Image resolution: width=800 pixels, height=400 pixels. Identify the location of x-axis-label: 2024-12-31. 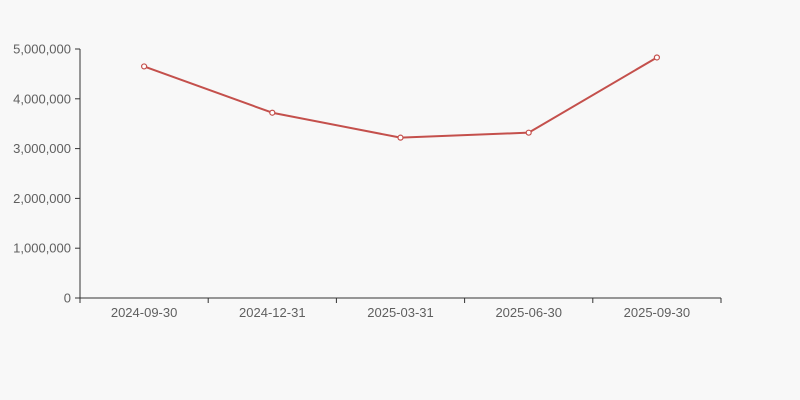
(272, 312).